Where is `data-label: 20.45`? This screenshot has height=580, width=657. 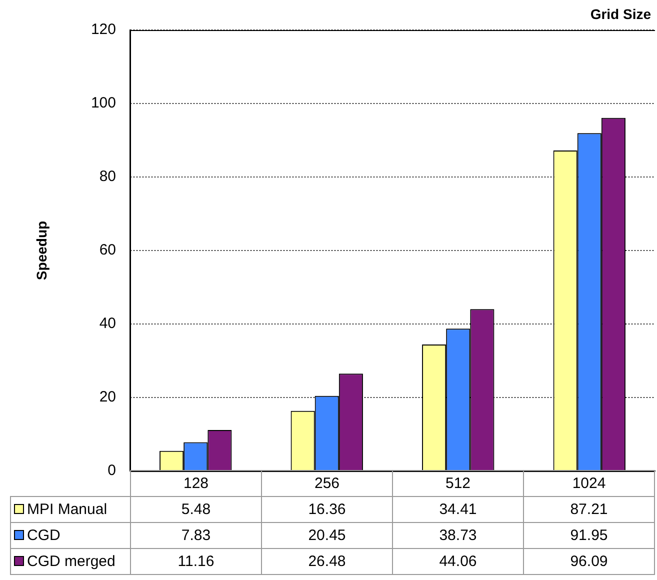
data-label: 20.45 is located at coordinates (327, 535).